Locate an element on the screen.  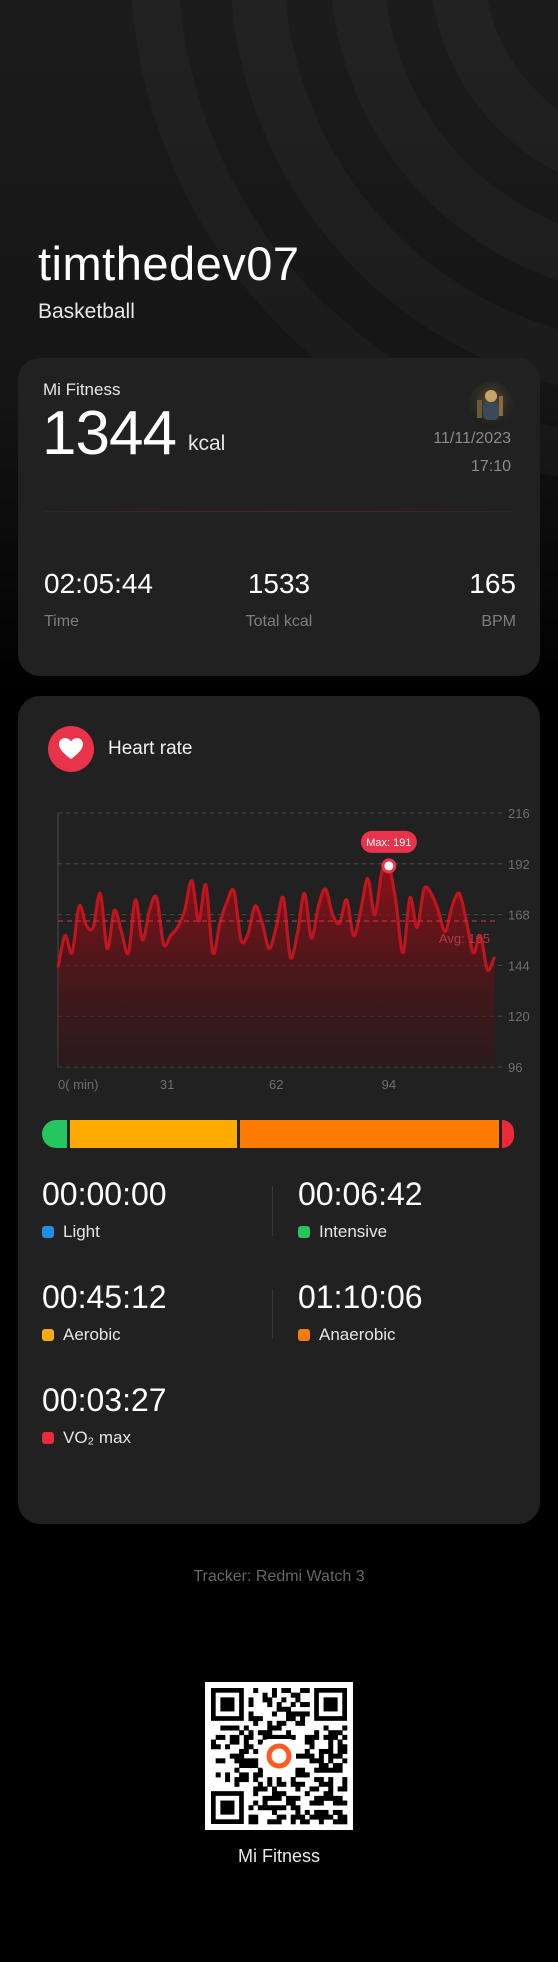
zone-vo2max-time: 00:03:27 is located at coordinates (104, 1400).